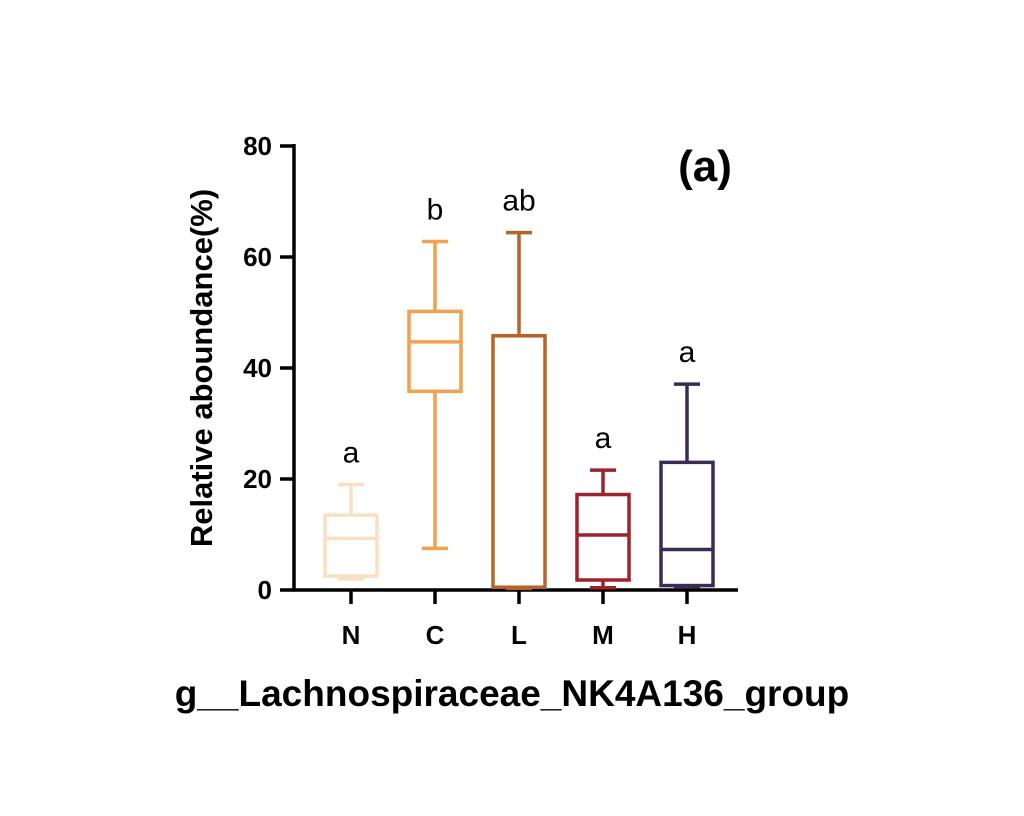 The height and width of the screenshot is (816, 1024). I want to click on x-category-label: N, so click(351, 635).